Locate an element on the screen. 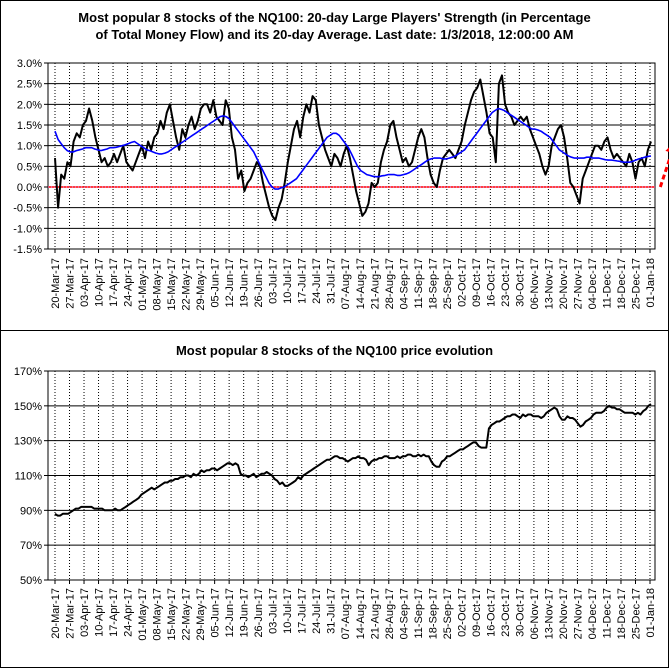 This screenshot has height=668, width=669. chart2-xtick-label: 15-May-17 is located at coordinates (172, 614).